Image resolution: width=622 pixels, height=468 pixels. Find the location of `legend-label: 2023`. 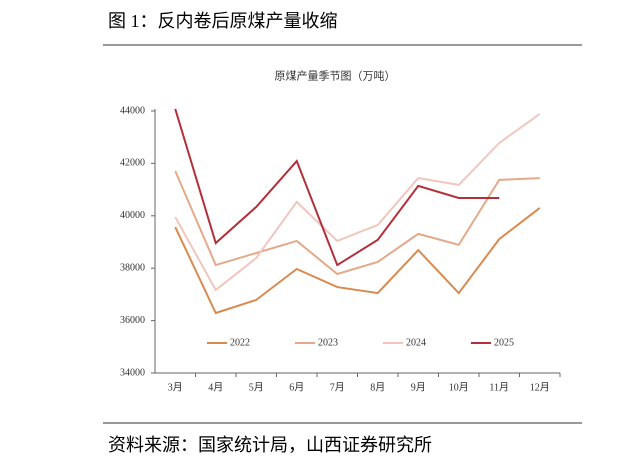

legend-label: 2023 is located at coordinates (328, 342).